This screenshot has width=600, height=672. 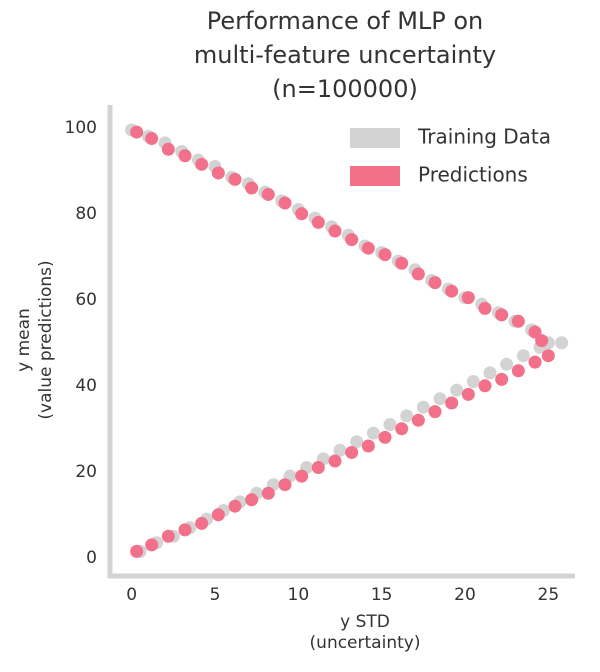 I want to click on y-tick-label: 40, so click(x=86, y=386).